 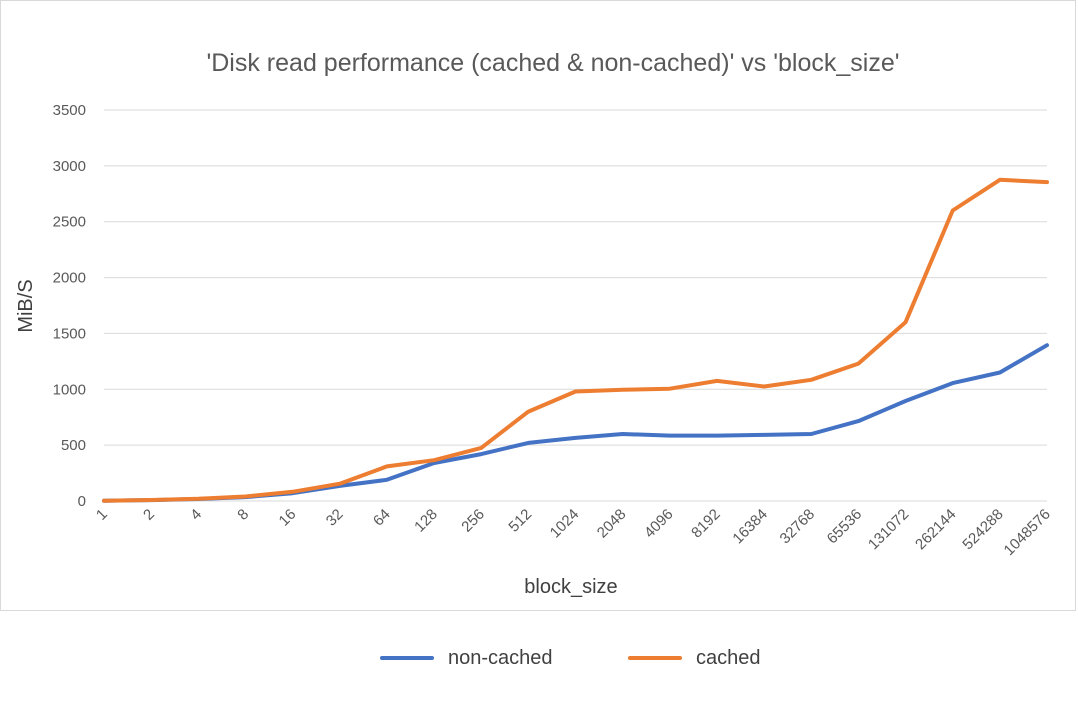 I want to click on x-tick-label: 1024, so click(x=565, y=524).